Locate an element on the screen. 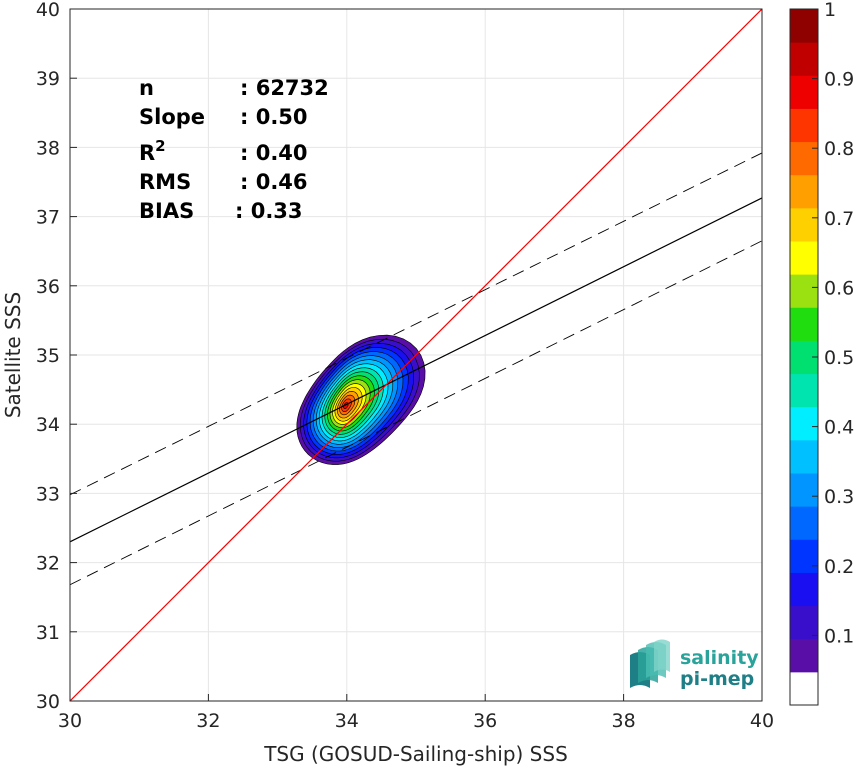  colorbar-tick-label: 0.8 is located at coordinates (839, 149).